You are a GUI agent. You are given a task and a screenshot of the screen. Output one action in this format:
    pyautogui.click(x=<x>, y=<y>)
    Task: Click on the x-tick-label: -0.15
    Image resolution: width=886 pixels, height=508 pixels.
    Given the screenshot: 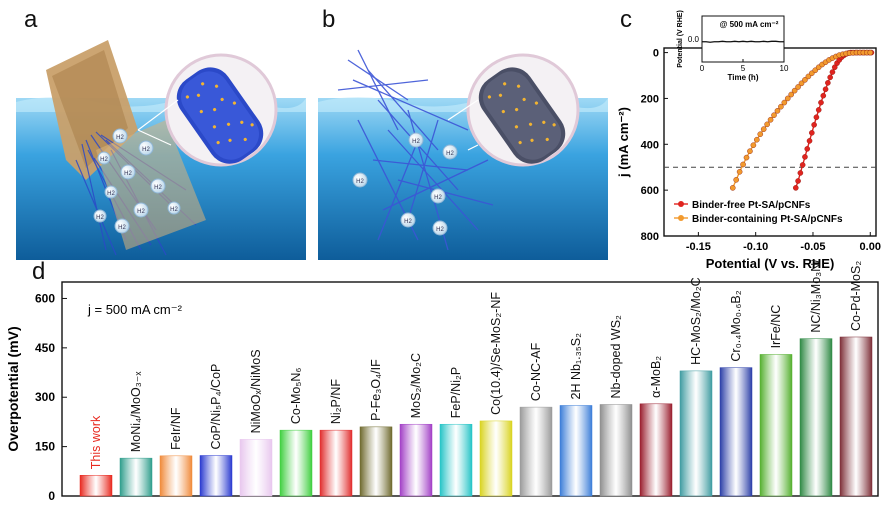 What is the action you would take?
    pyautogui.click(x=698, y=247)
    